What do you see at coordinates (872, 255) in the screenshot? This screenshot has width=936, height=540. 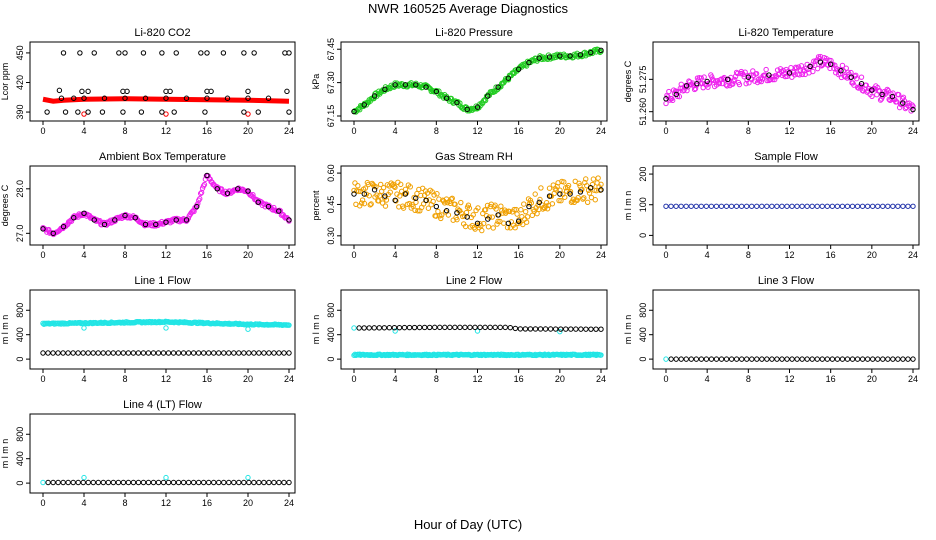 I see `x-tick-label: 20` at bounding box center [872, 255].